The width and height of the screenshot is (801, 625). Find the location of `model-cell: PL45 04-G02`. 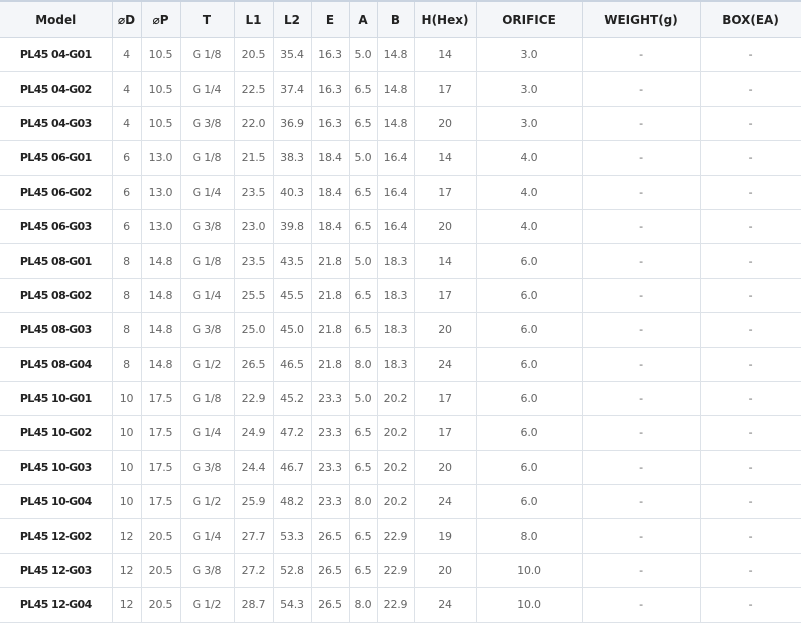

model-cell: PL45 04-G02 is located at coordinates (56, 89).